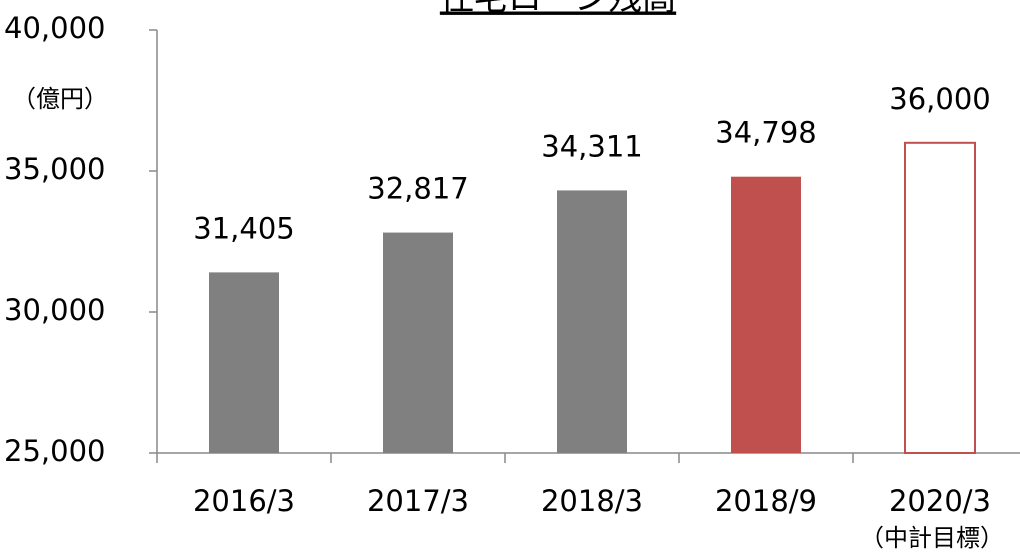 The width and height of the screenshot is (1020, 553). I want to click on x-tick-label: 2017/3, so click(418, 501).